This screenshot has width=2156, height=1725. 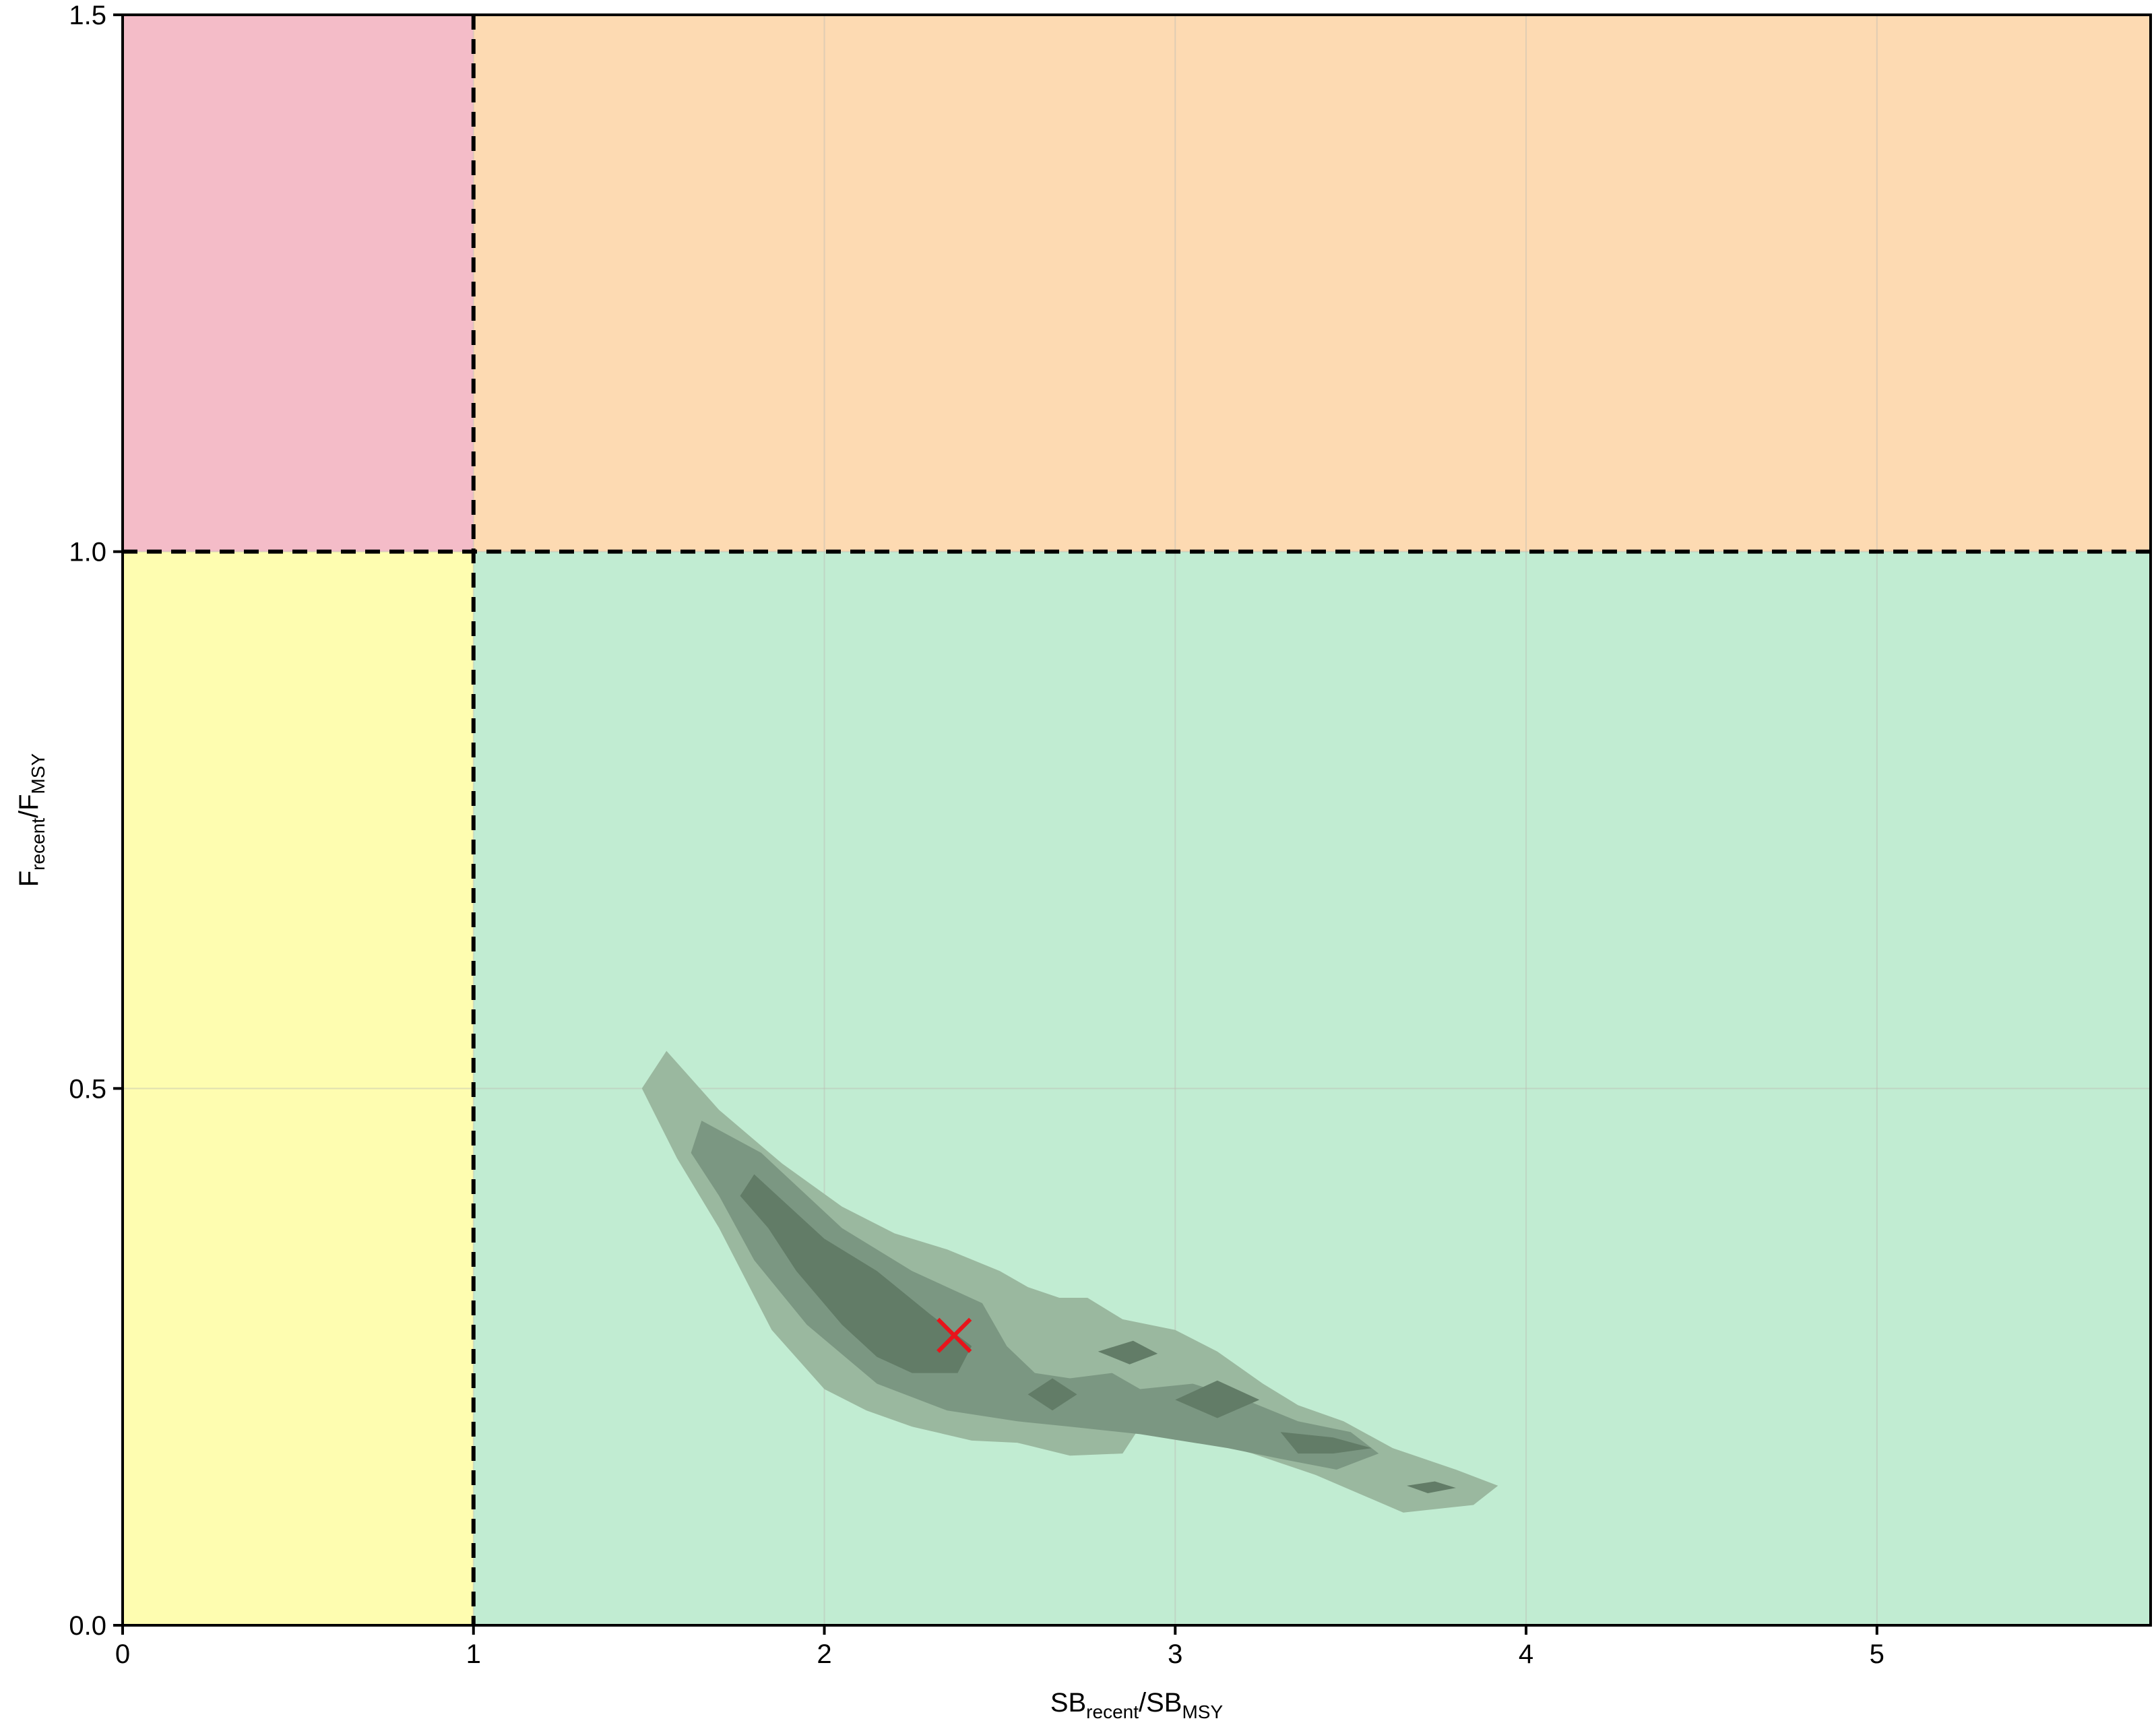 I want to click on marker-stroke, so click(x=954, y=1335).